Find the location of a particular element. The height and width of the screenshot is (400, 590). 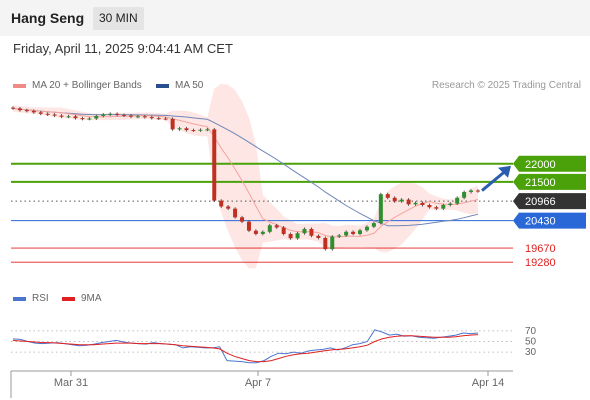

rsi-tick-70: 70 is located at coordinates (531, 331).